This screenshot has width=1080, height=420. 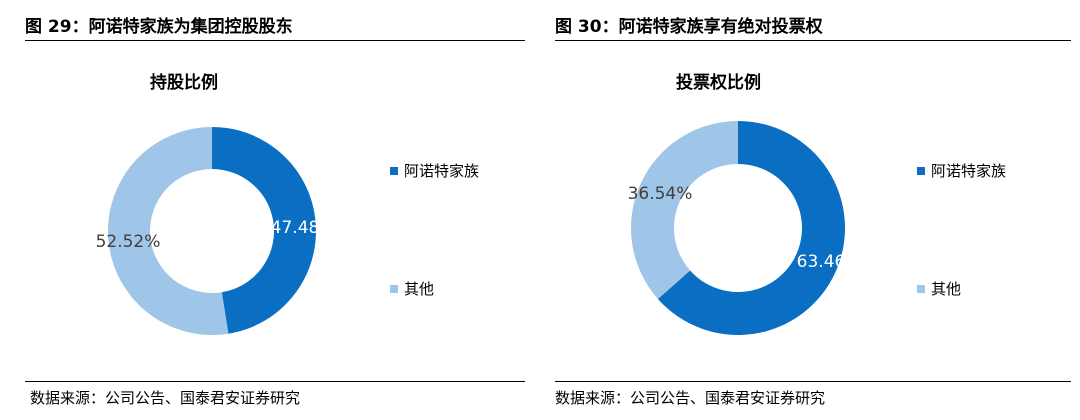 I want to click on data-label-other: 36.54%, so click(x=660, y=194).